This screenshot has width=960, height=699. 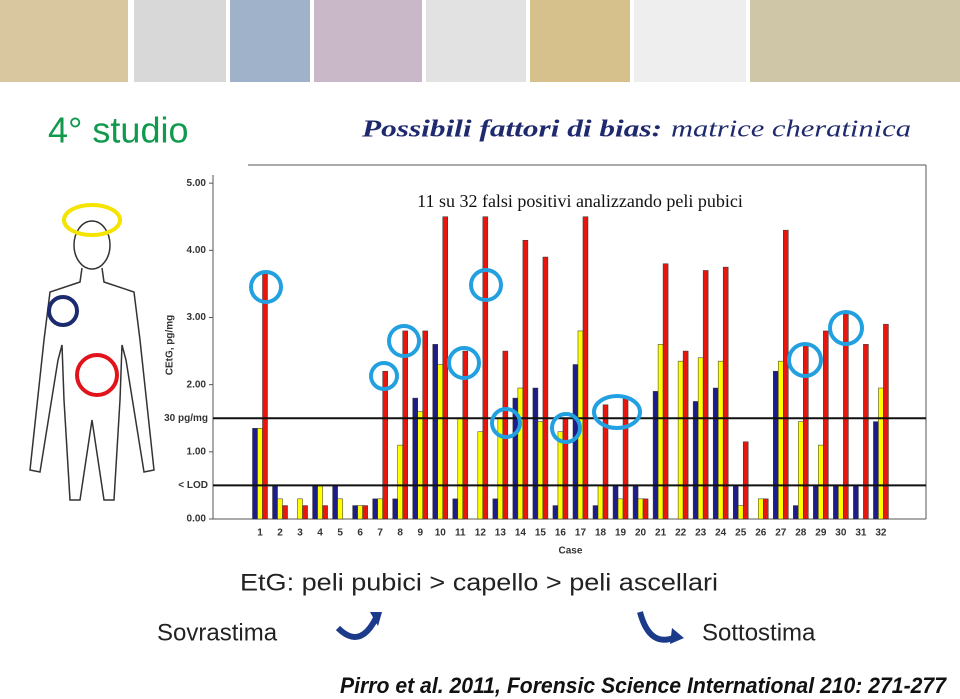 I want to click on y-tick-label: 3.00, so click(x=197, y=317).